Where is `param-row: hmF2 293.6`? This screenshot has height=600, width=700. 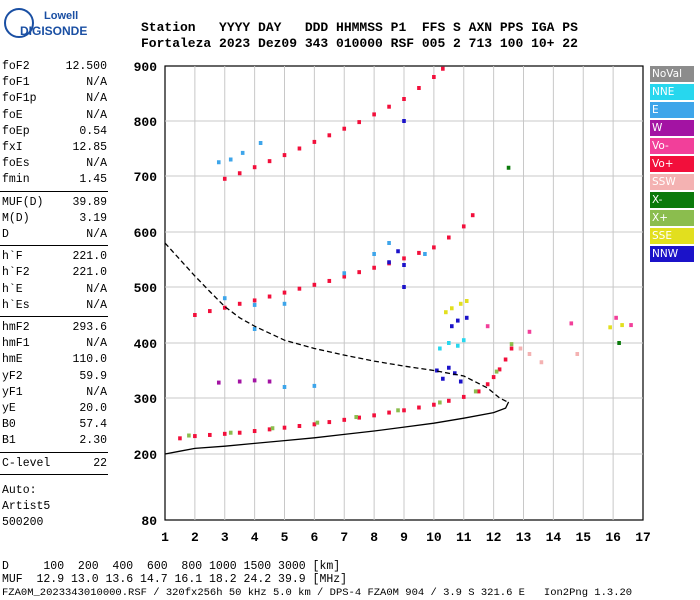
param-row: hmF2 293.6 is located at coordinates (54, 329).